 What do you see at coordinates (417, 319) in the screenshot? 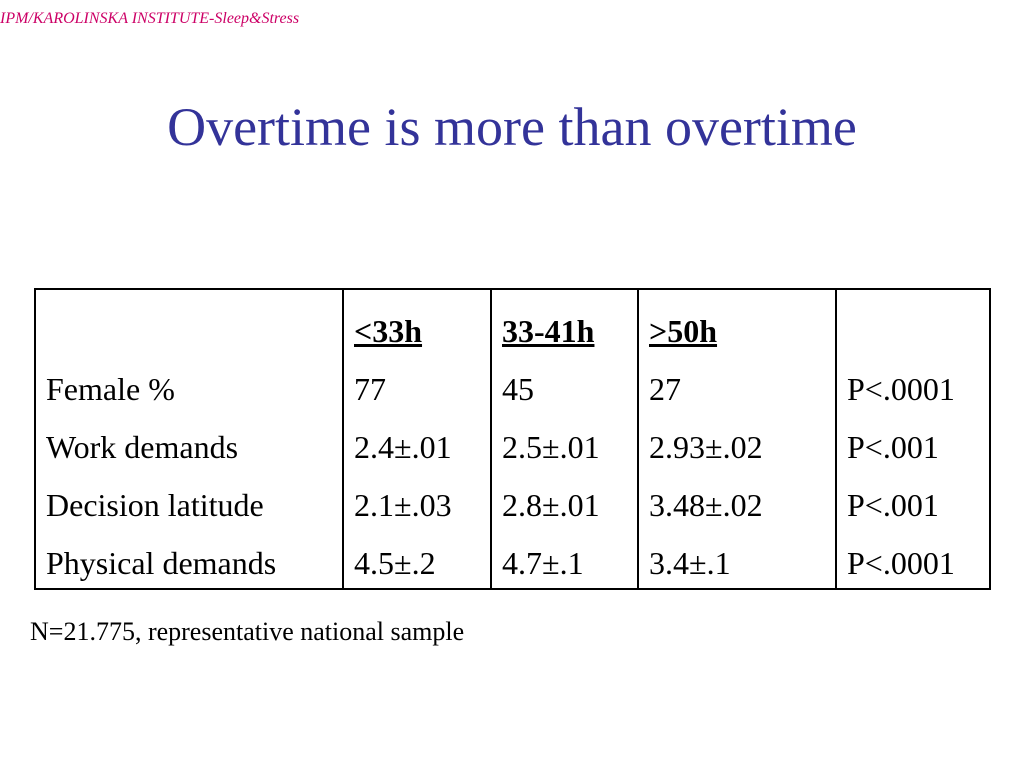
I see `column-header-under-33h: <33h` at bounding box center [417, 319].